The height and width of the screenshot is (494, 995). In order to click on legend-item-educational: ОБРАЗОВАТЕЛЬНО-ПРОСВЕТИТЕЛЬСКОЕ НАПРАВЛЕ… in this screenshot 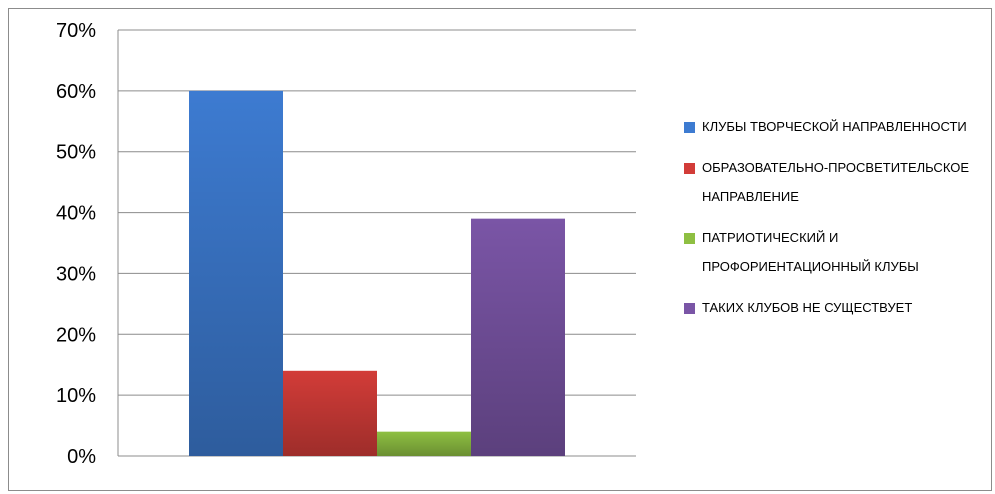, I will do `click(834, 182)`.